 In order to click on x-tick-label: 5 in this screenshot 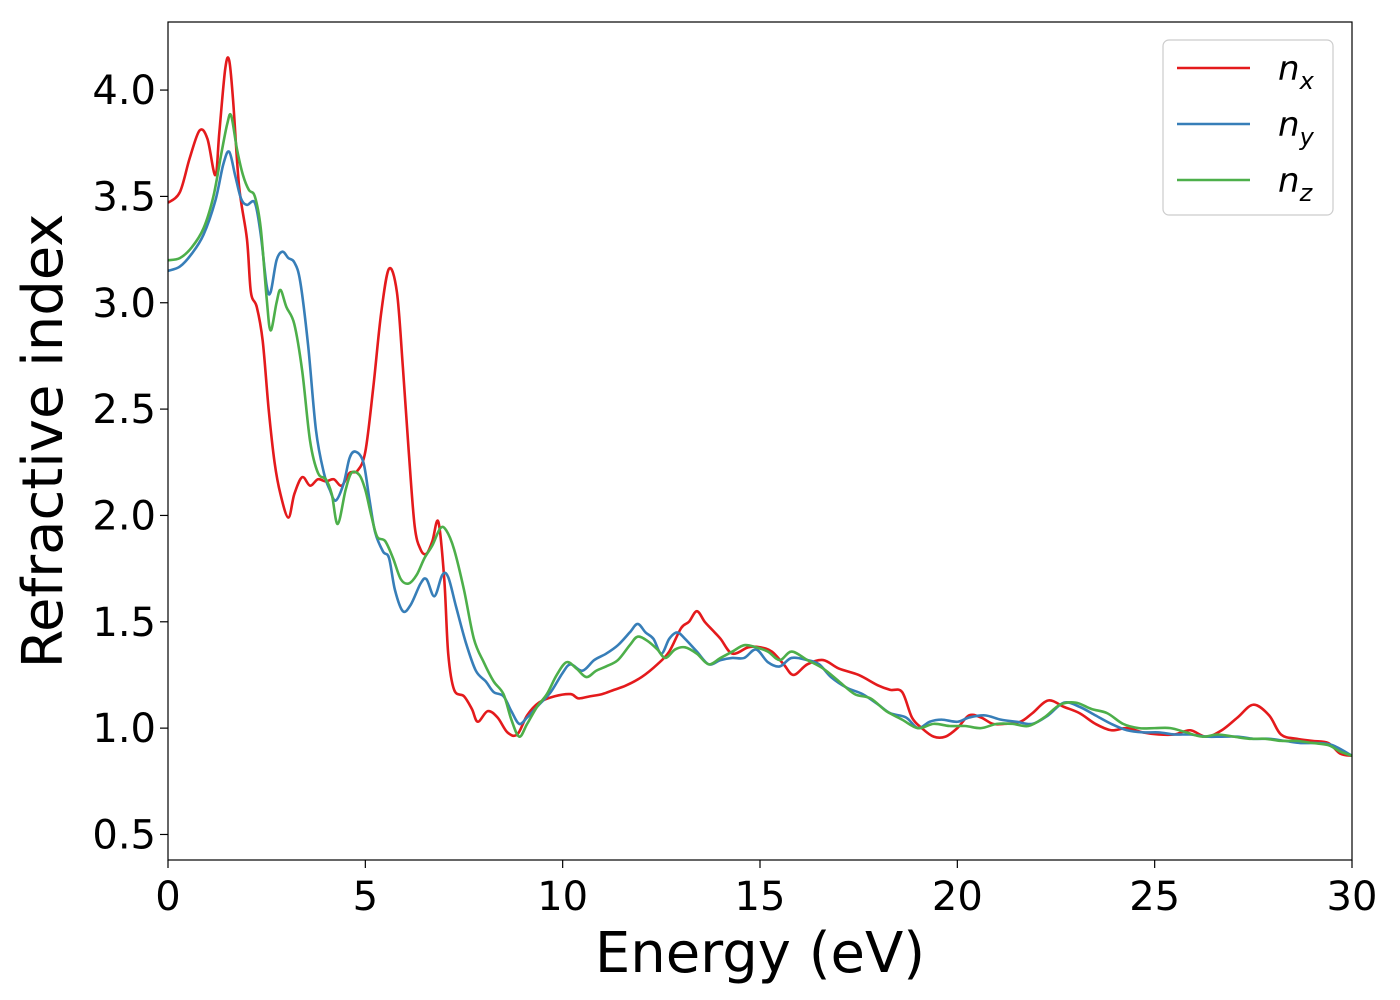, I will do `click(365, 897)`.